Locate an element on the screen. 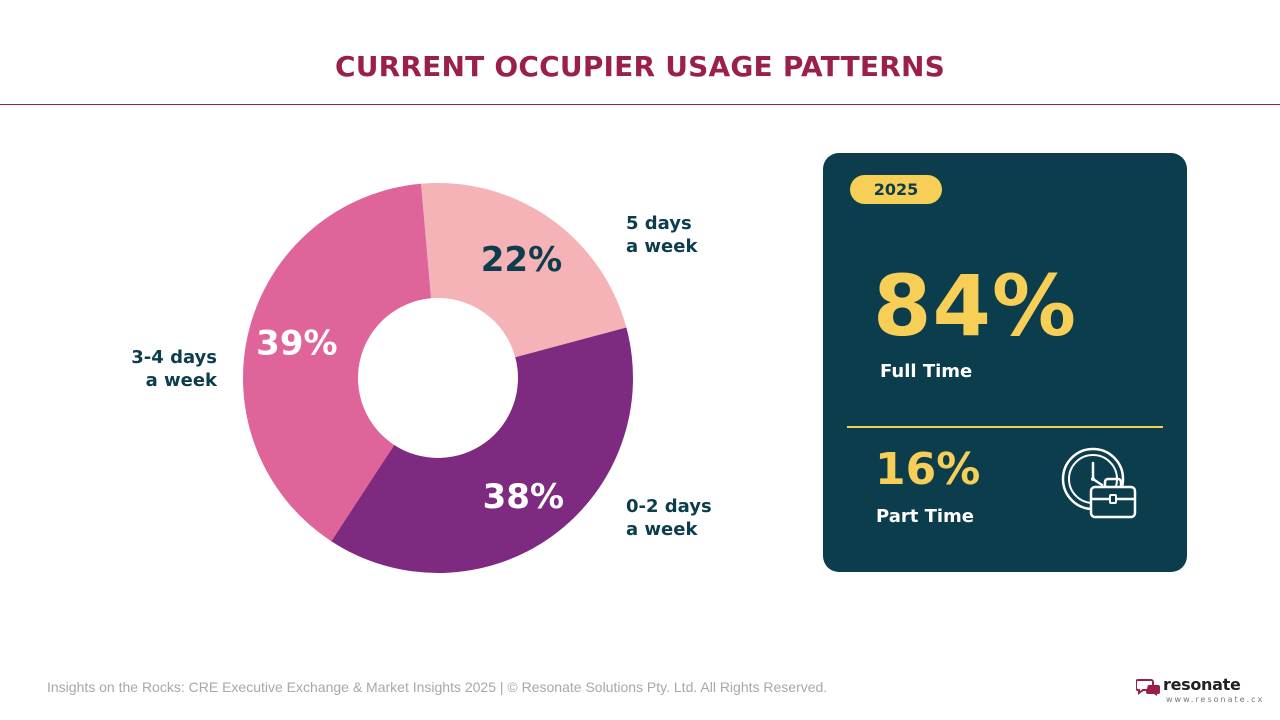 This screenshot has width=1280, height=720. clock-briefcase-icon is located at coordinates (1099, 483).